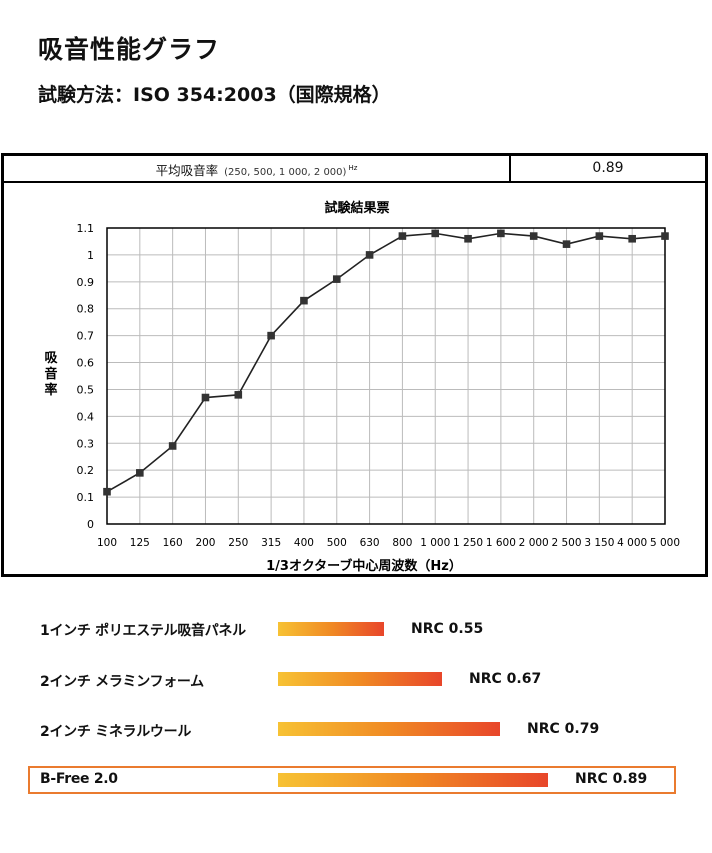  What do you see at coordinates (86, 228) in the screenshot?
I see `y-tick-label: 1.1` at bounding box center [86, 228].